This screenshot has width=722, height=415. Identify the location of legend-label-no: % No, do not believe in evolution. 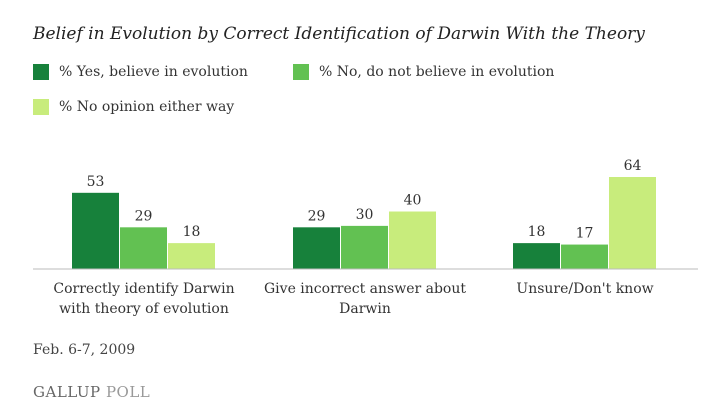
(437, 72).